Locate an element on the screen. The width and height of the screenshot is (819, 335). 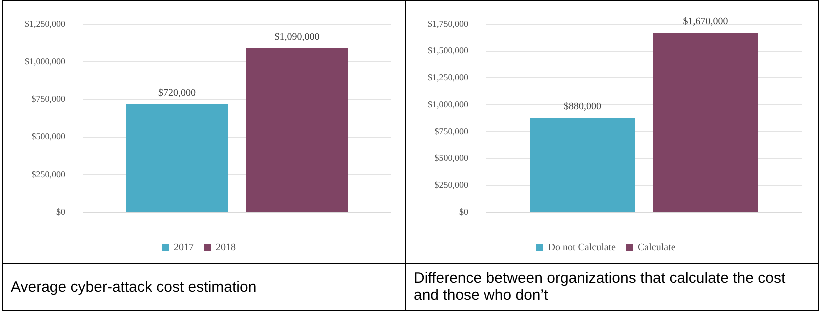
y-tick-label: $1,500,000 is located at coordinates (448, 51).